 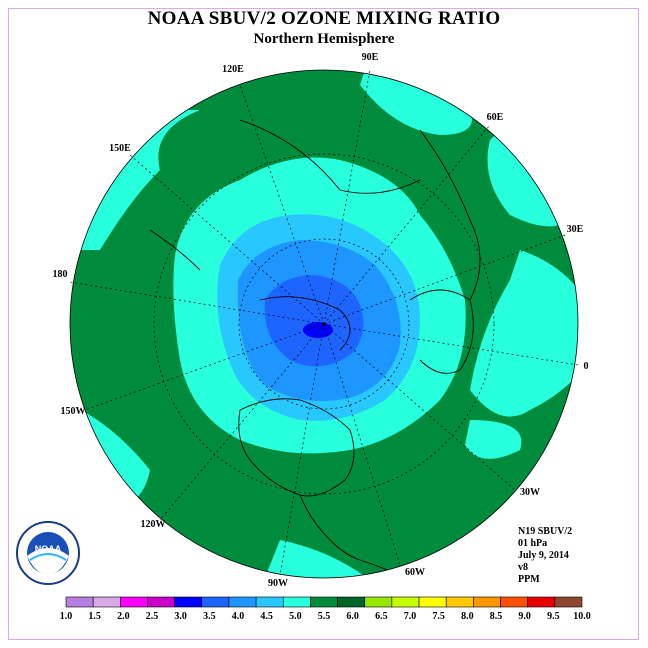 What do you see at coordinates (295, 616) in the screenshot?
I see `legend-tick-label: 5.0` at bounding box center [295, 616].